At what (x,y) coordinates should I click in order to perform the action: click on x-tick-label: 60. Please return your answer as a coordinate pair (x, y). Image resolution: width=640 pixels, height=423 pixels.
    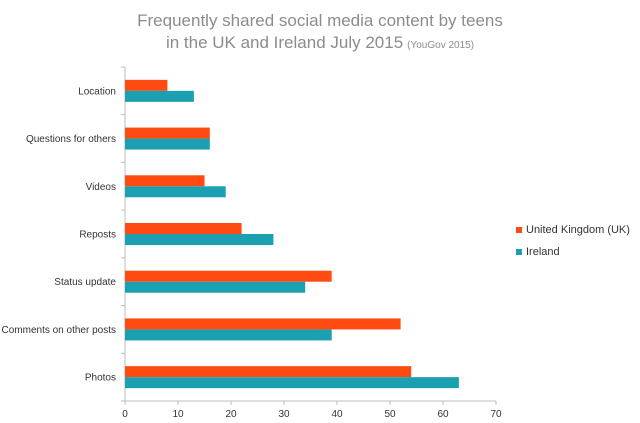
    Looking at the image, I should click on (443, 414).